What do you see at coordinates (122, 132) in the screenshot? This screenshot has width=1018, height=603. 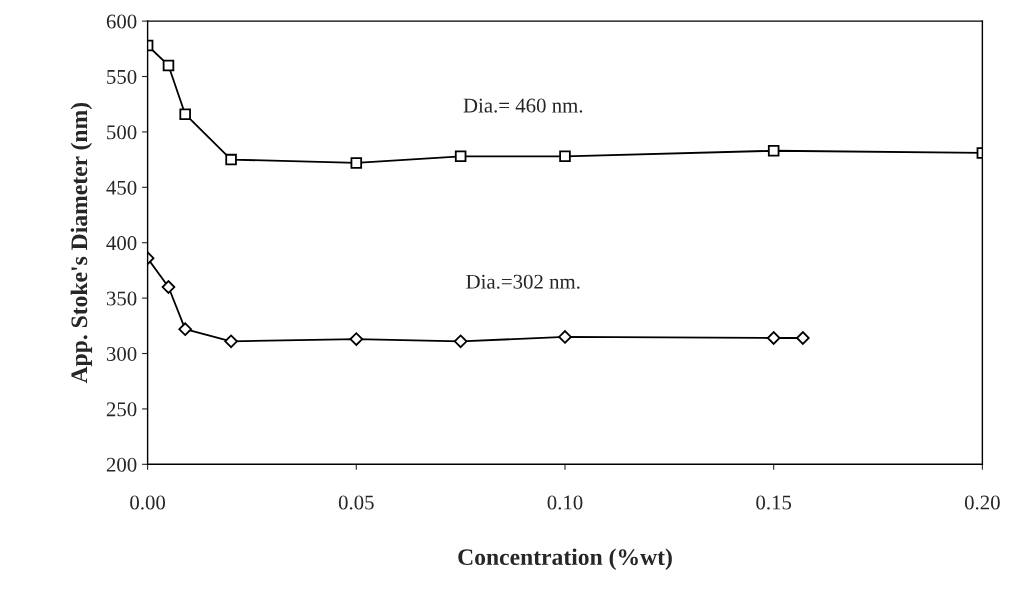 I see `y-tick-label: 500` at bounding box center [122, 132].